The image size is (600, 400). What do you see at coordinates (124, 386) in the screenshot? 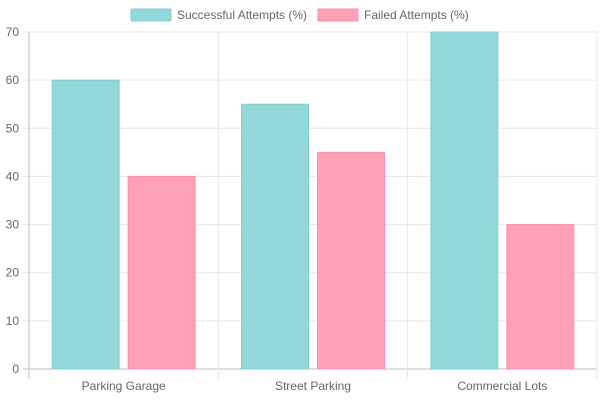
I see `x-tick-label: Parking Garage` at bounding box center [124, 386].